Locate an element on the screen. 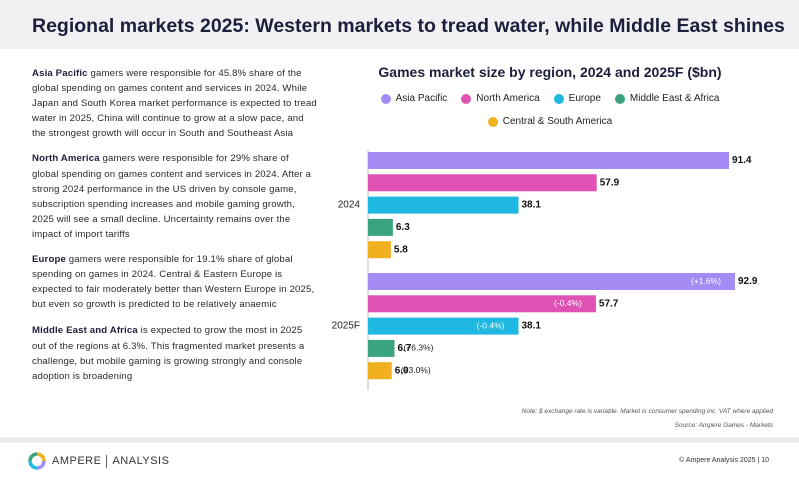 The width and height of the screenshot is (799, 479). legend-label: Middle East & Africa is located at coordinates (674, 98).